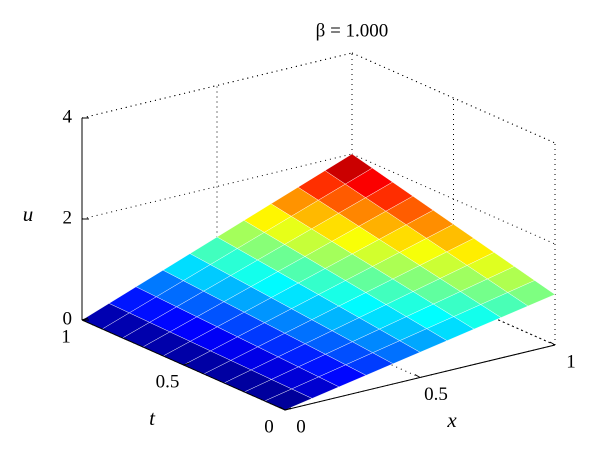  What do you see at coordinates (451, 420) in the screenshot?
I see `x-axis-label: x` at bounding box center [451, 420].